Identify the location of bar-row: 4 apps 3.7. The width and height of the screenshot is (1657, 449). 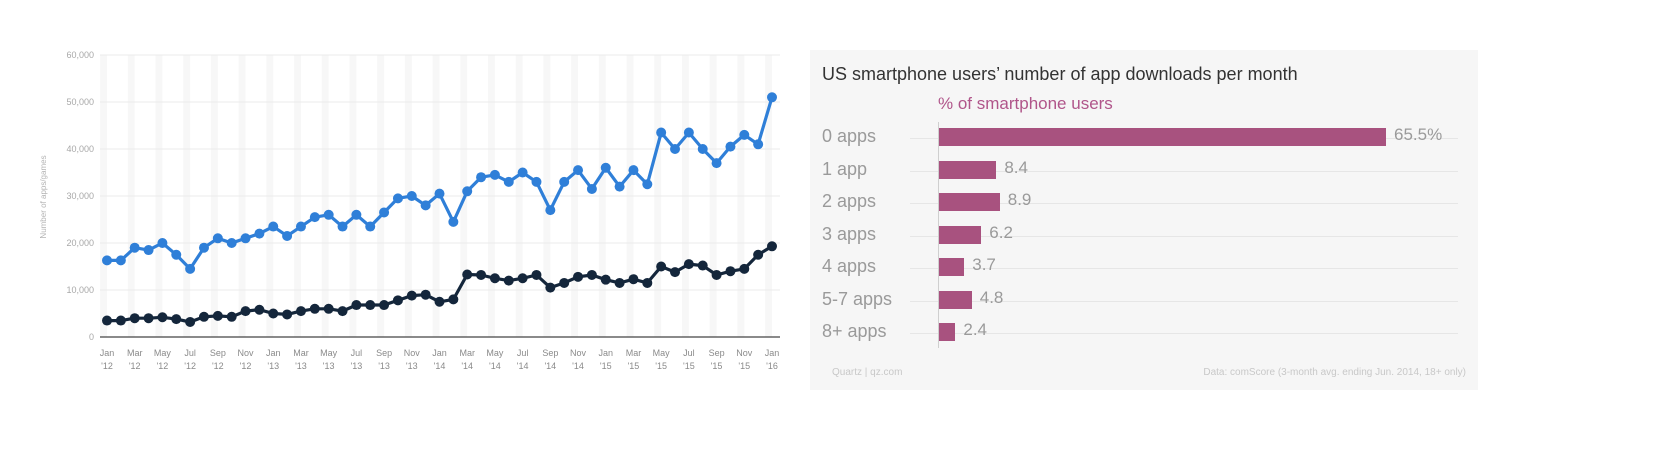
(1144, 268).